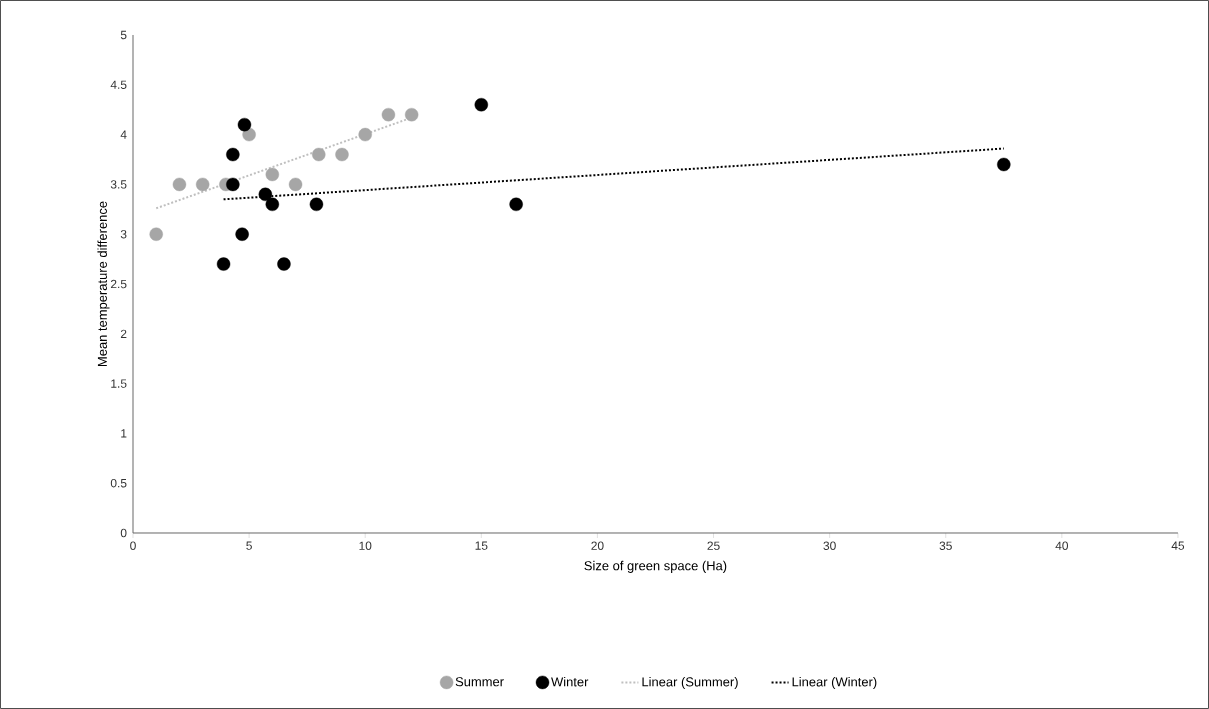 The image size is (1209, 709). What do you see at coordinates (123, 533) in the screenshot?
I see `y-tick-label: 0` at bounding box center [123, 533].